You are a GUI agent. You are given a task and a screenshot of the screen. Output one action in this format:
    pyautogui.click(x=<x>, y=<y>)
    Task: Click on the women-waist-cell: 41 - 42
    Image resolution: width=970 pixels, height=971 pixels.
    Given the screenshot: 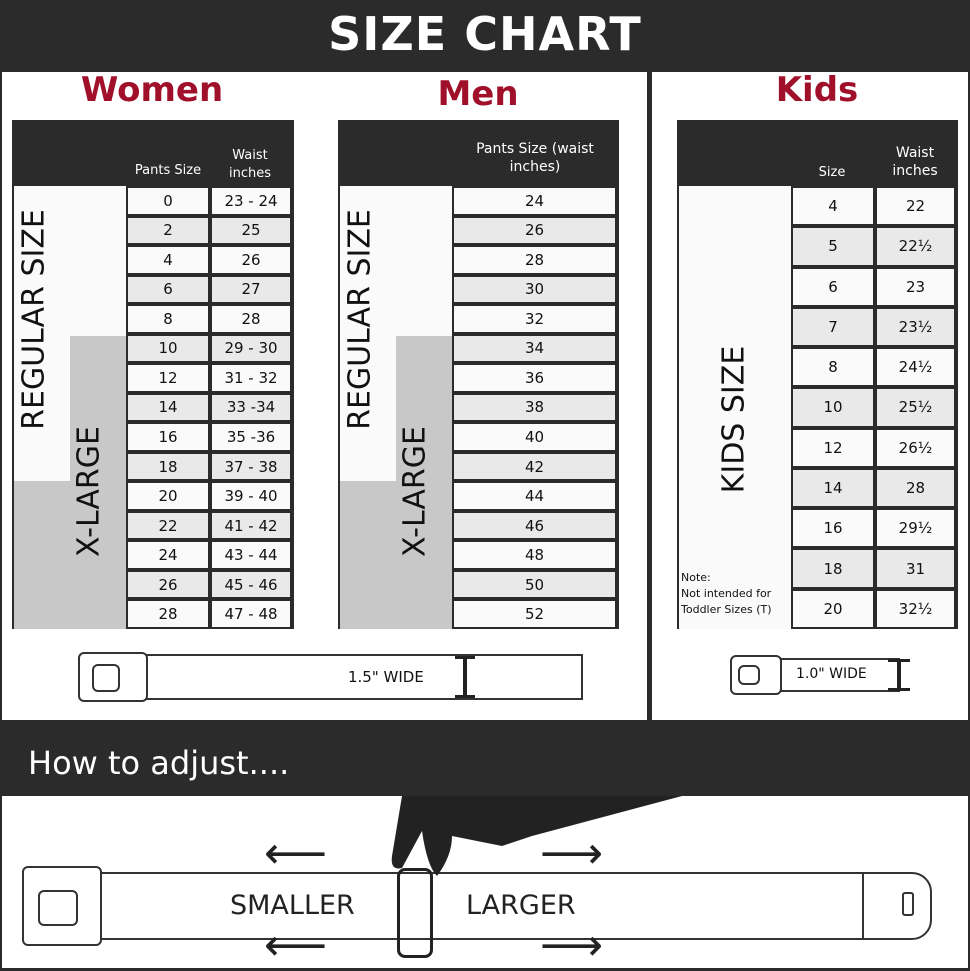 What is the action you would take?
    pyautogui.click(x=251, y=525)
    